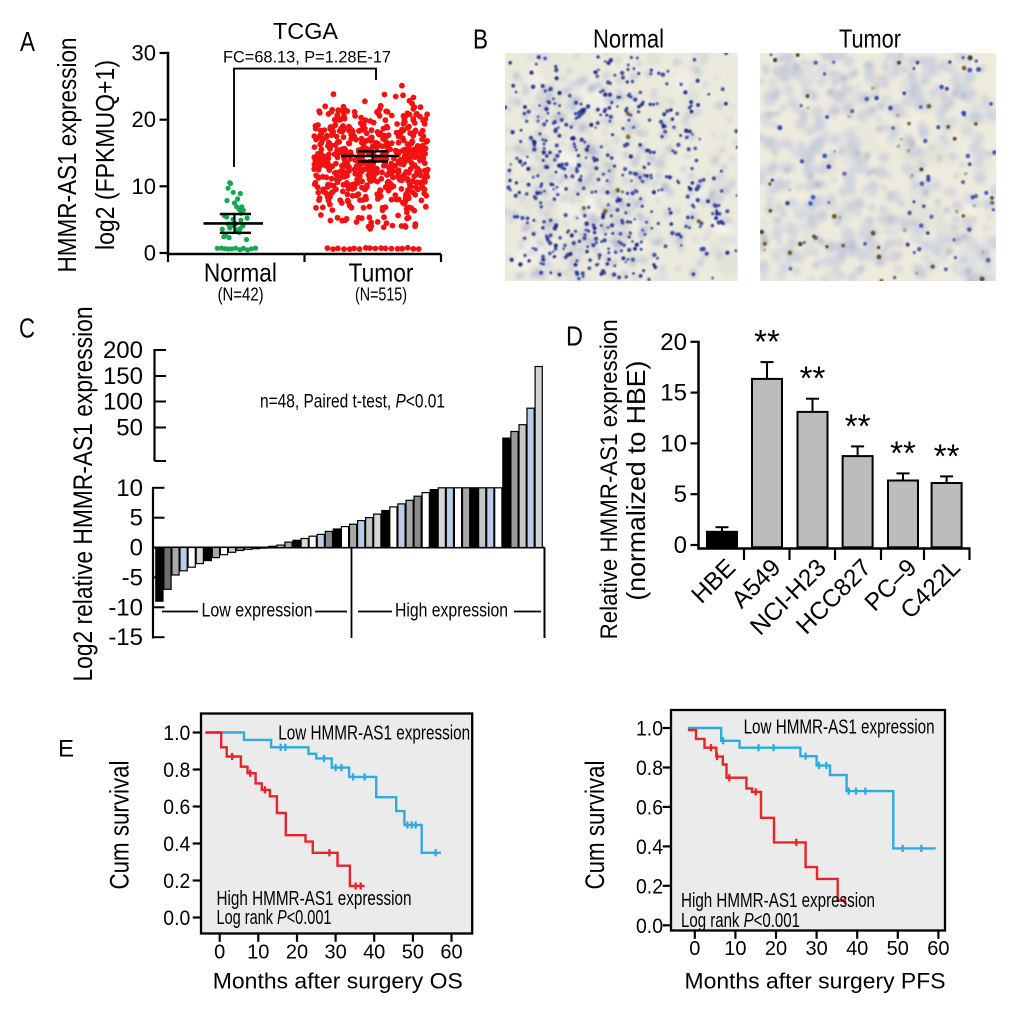 The height and width of the screenshot is (1020, 1020). I want to click on svg-text: TCGA, so click(305, 31).